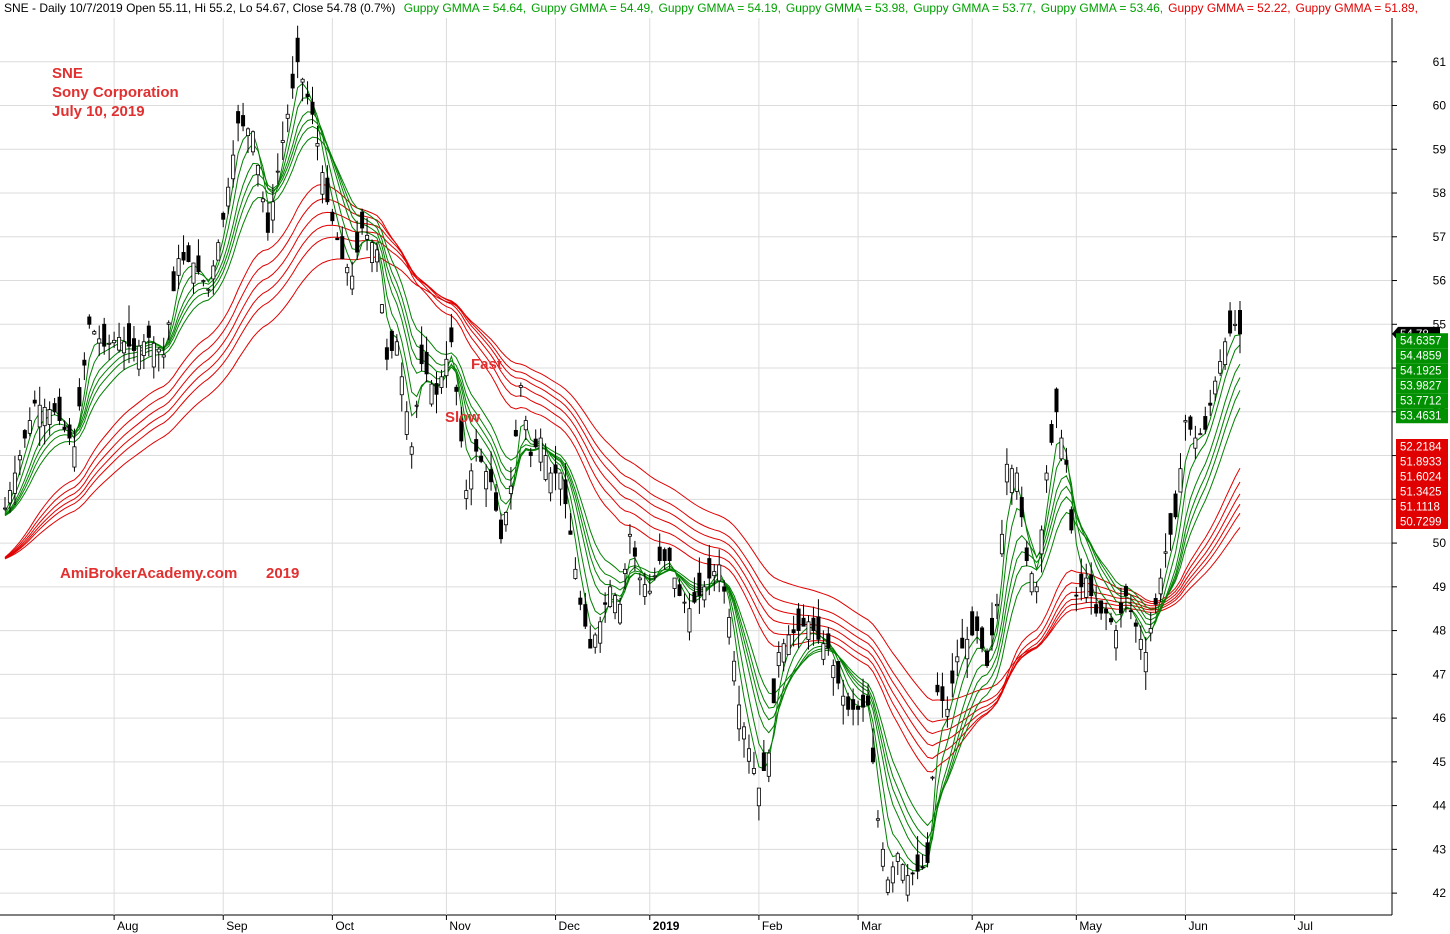 The height and width of the screenshot is (934, 1450). I want to click on fast-value-label: 53.9827, so click(1421, 387).